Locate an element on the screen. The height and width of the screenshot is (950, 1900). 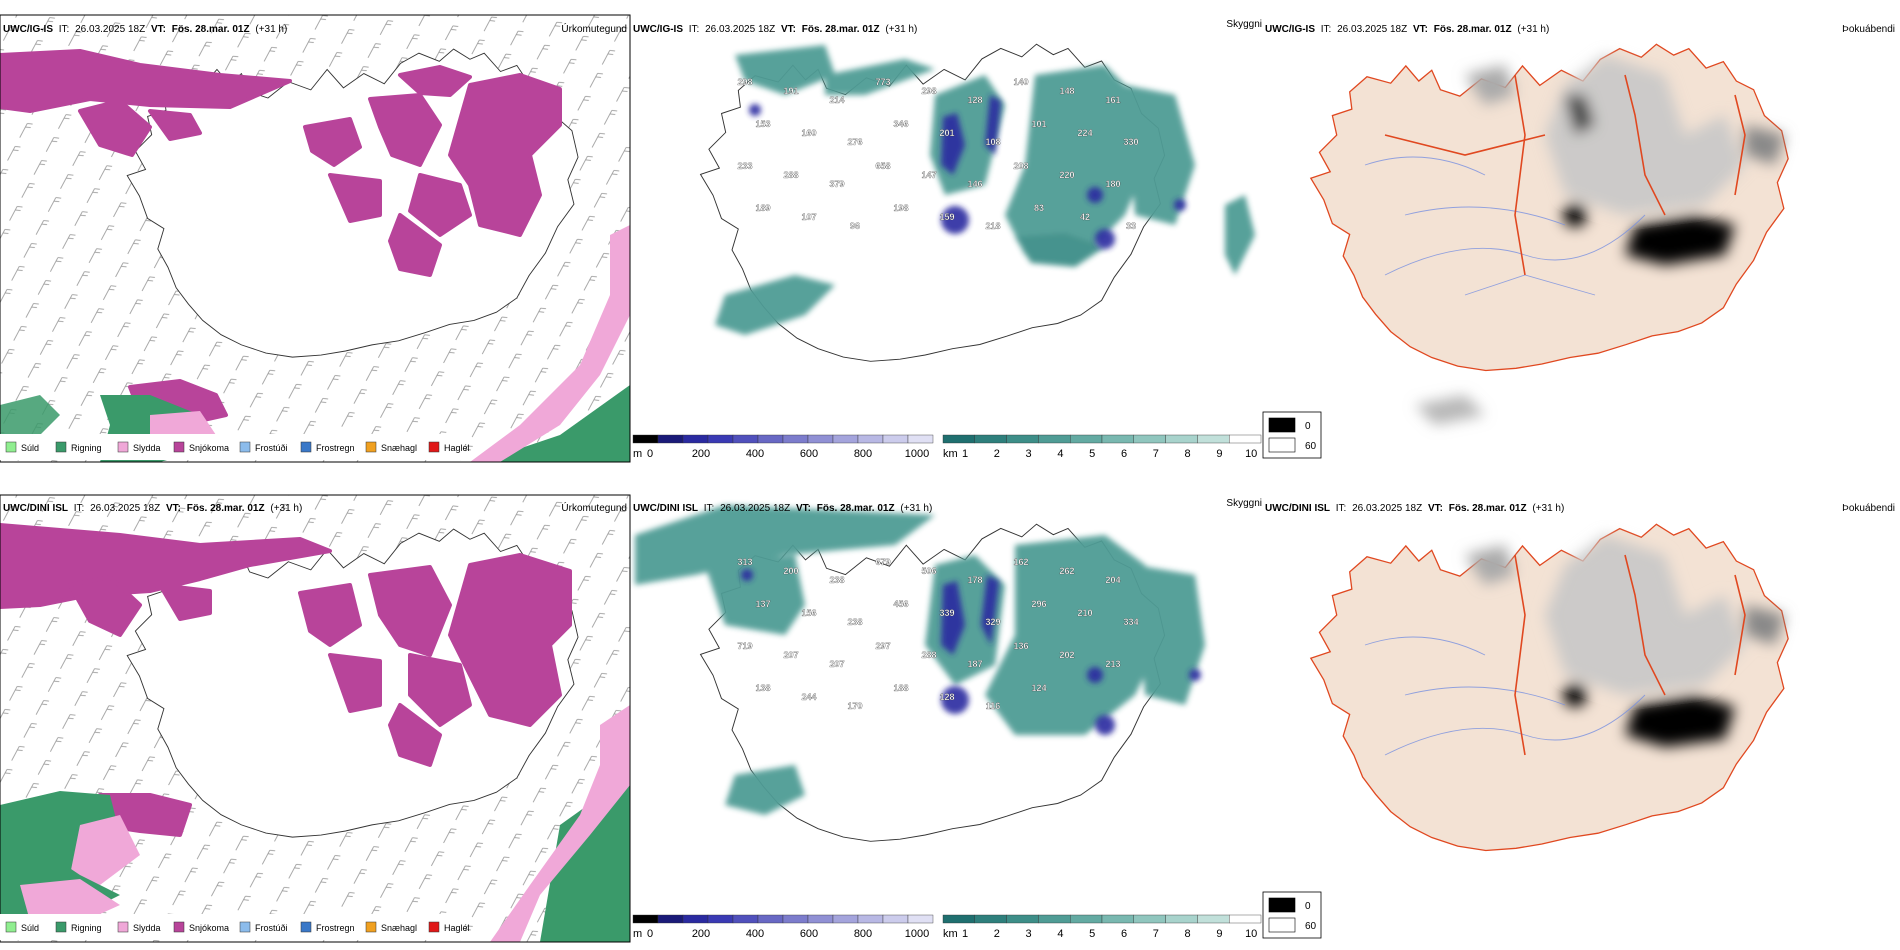
cloud-base-label: 148 is located at coordinates (1066, 91).